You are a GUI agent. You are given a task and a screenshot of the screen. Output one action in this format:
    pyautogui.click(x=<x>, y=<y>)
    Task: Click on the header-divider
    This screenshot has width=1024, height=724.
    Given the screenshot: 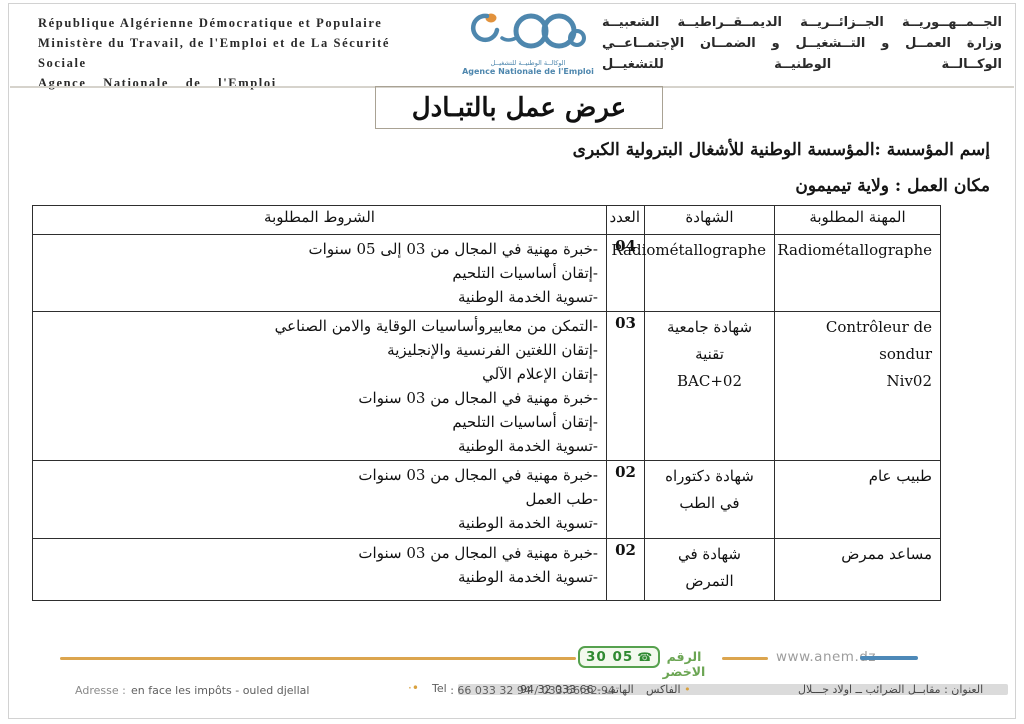 What is the action you would take?
    pyautogui.click(x=512, y=87)
    